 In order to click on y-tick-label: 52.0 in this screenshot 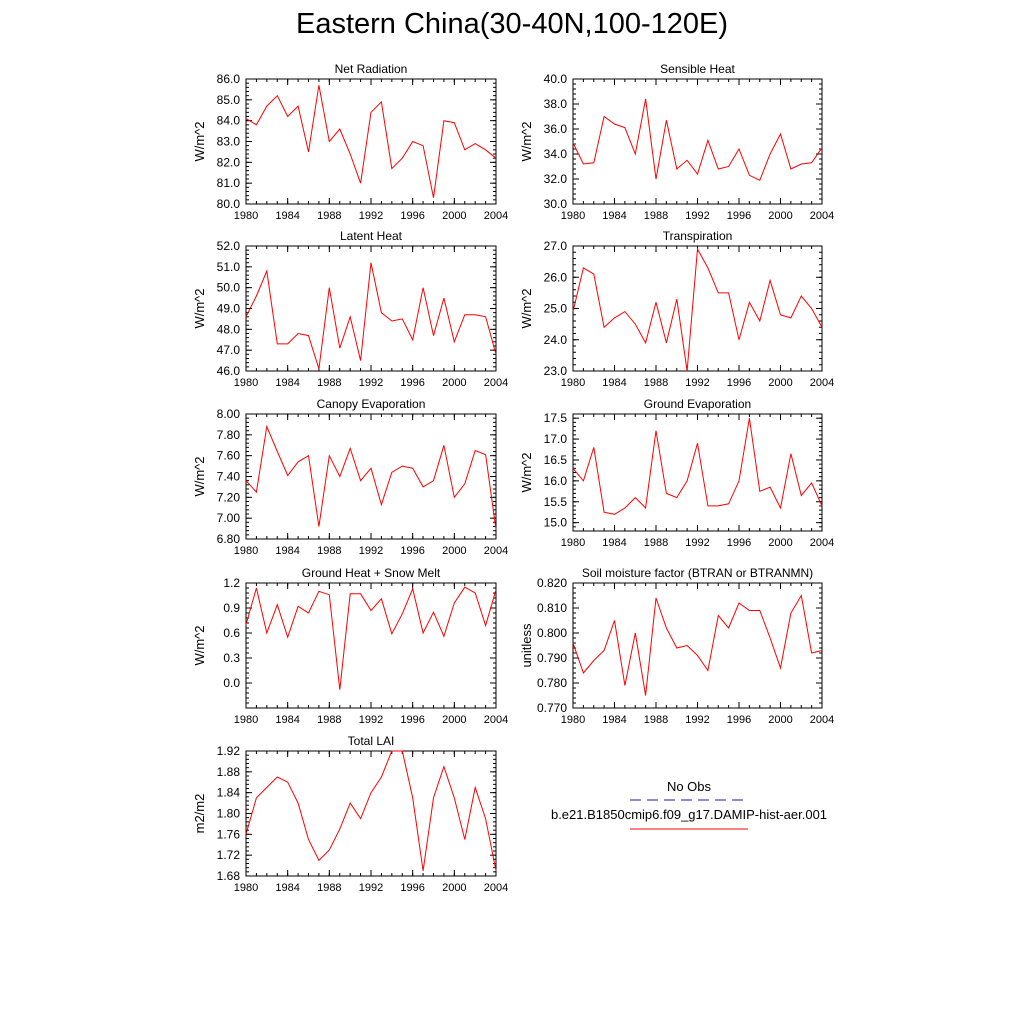, I will do `click(229, 246)`.